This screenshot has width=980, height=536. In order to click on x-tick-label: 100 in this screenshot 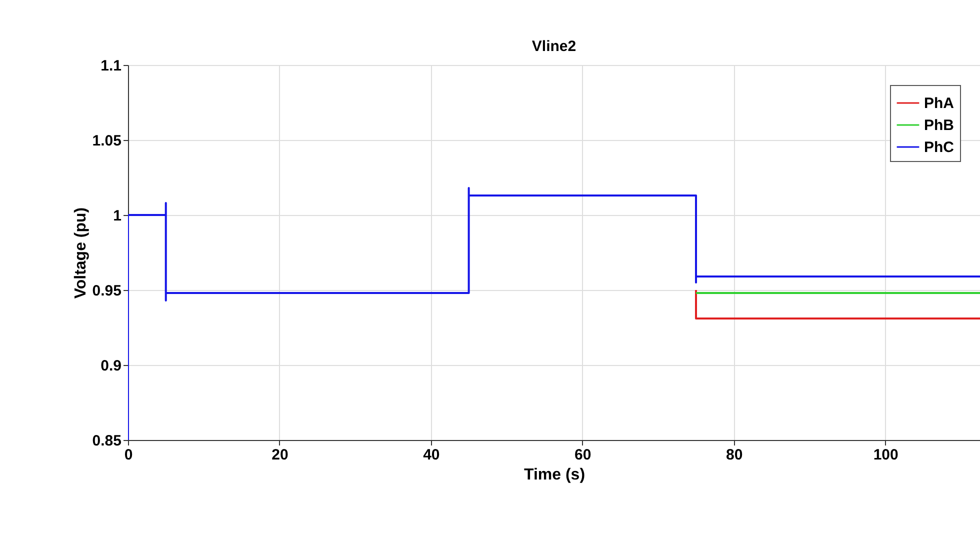, I will do `click(885, 455)`.